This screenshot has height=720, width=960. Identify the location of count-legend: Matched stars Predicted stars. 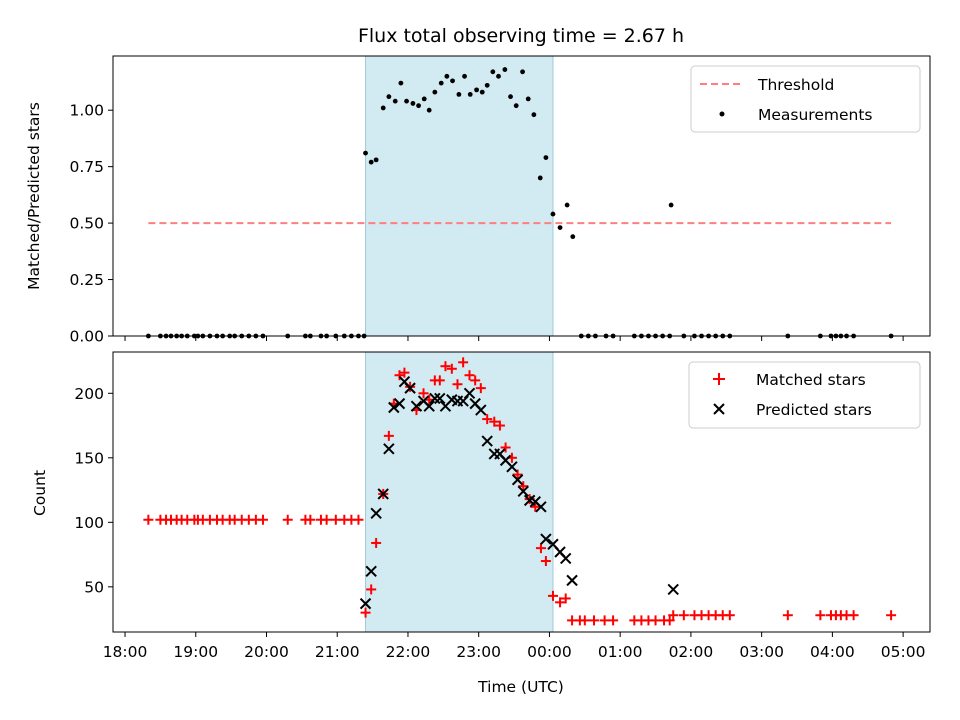
(804, 395).